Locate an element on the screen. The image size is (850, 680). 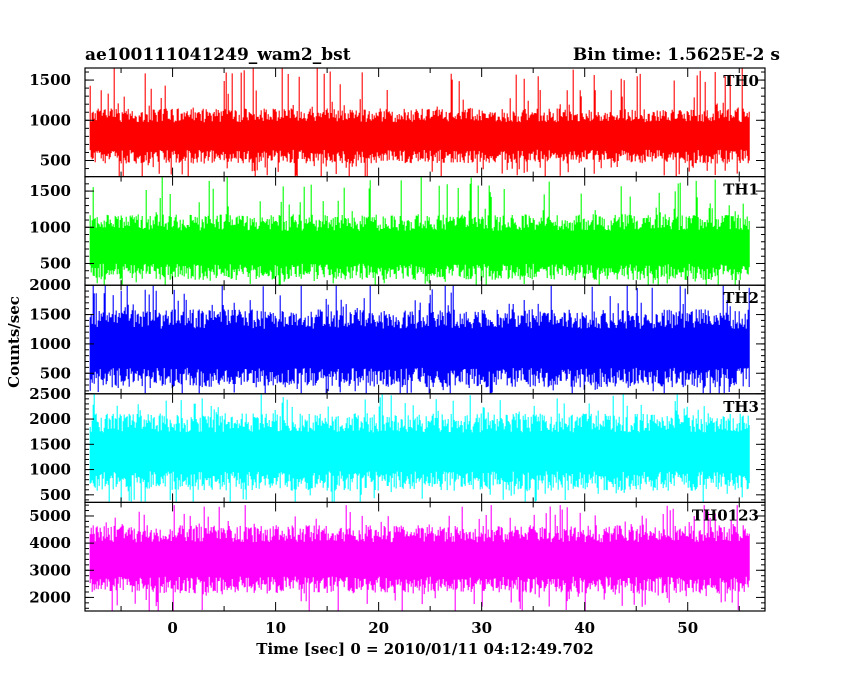
panel-frame-th0123 is located at coordinates (425, 556).